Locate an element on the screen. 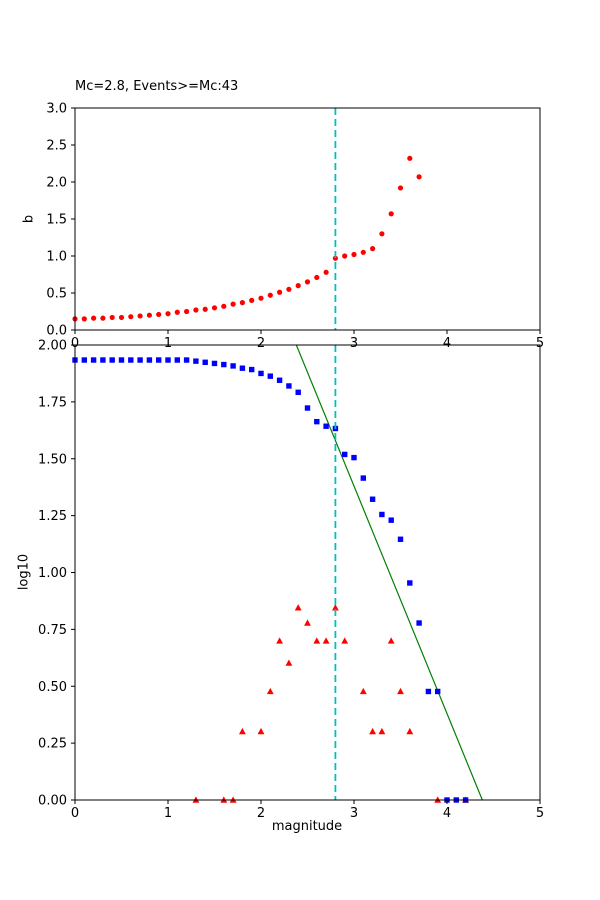 Image resolution: width=600 pixels, height=900 pixels. x-axis-label: magnitude is located at coordinates (307, 826).